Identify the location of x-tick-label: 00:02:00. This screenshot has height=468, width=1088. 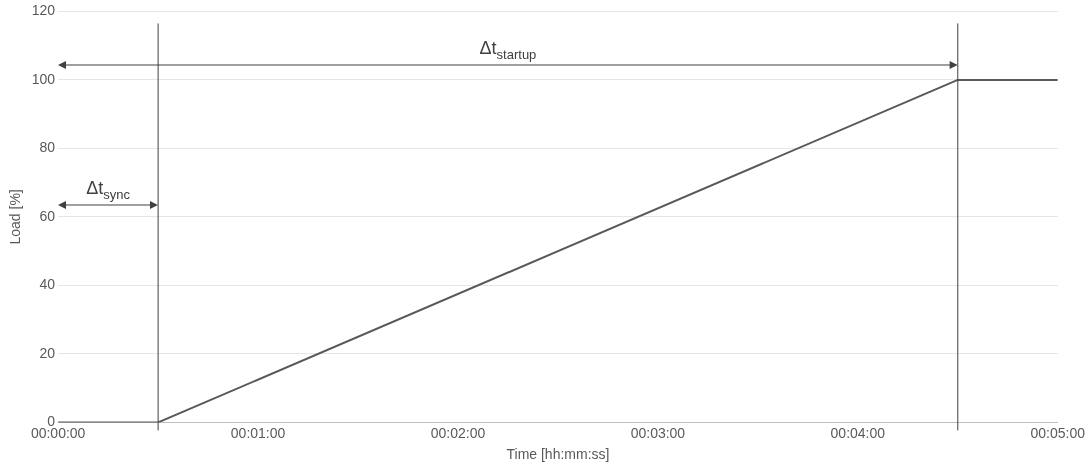
(458, 432).